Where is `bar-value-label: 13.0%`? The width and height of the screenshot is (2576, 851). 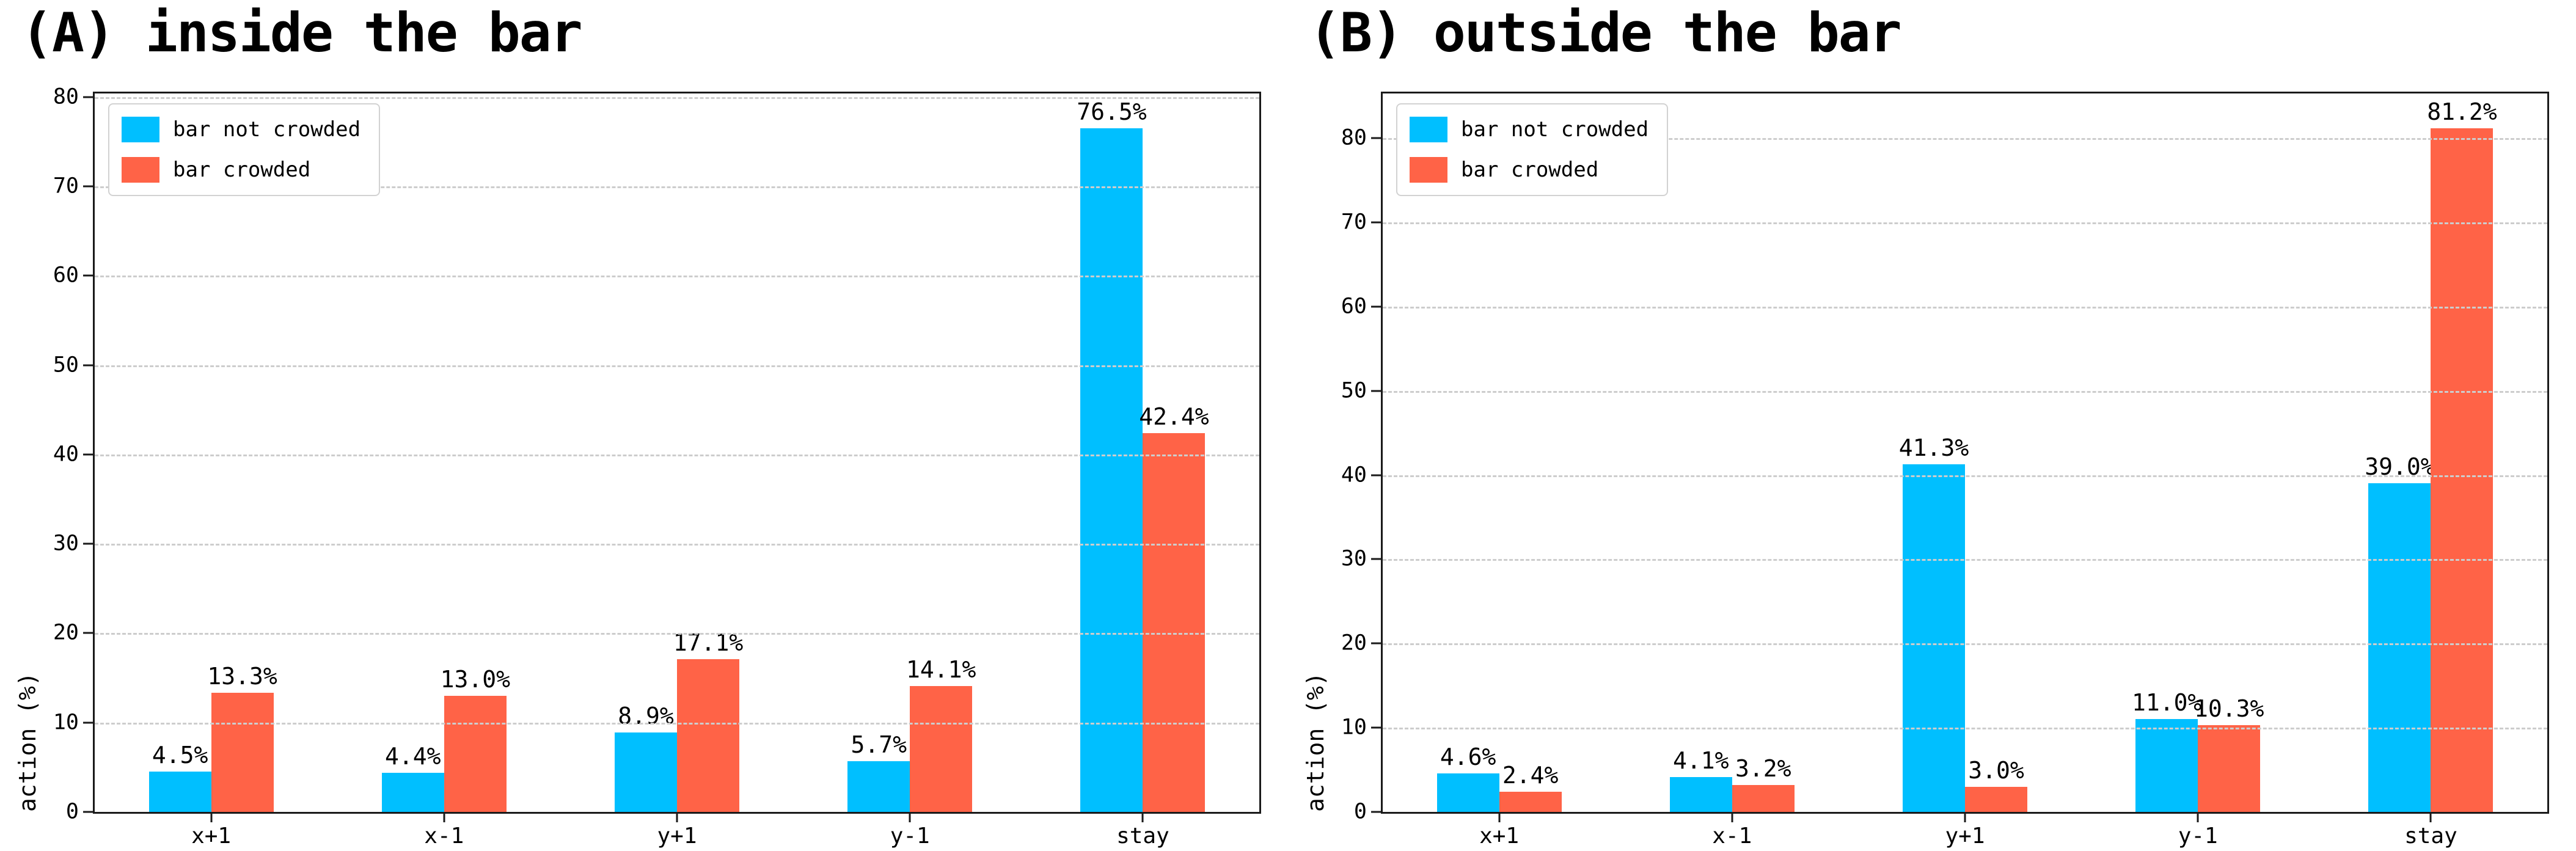
bar-value-label: 13.0% is located at coordinates (475, 679).